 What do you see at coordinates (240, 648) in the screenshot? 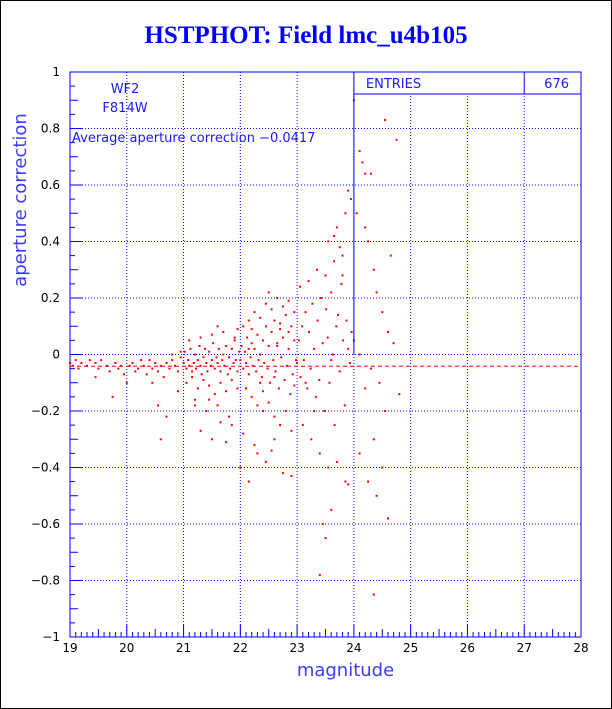
I see `x-tick-label: 22` at bounding box center [240, 648].